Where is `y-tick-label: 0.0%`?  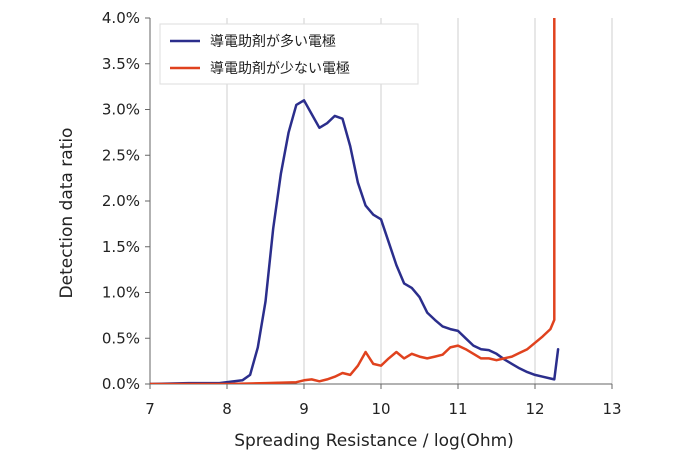 y-tick-label: 0.0% is located at coordinates (121, 384).